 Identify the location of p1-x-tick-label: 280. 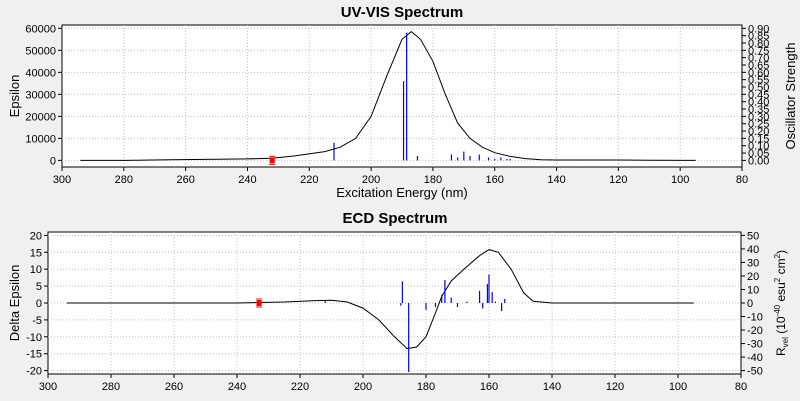
(124, 180).